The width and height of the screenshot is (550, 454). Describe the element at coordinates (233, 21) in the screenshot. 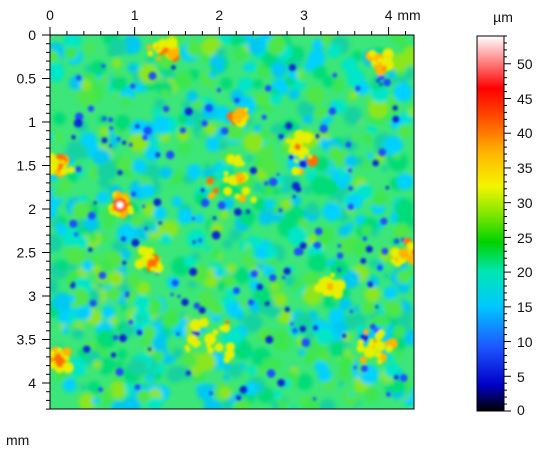

I see `x-axis: 0 1 2 3 4 mm` at that location.